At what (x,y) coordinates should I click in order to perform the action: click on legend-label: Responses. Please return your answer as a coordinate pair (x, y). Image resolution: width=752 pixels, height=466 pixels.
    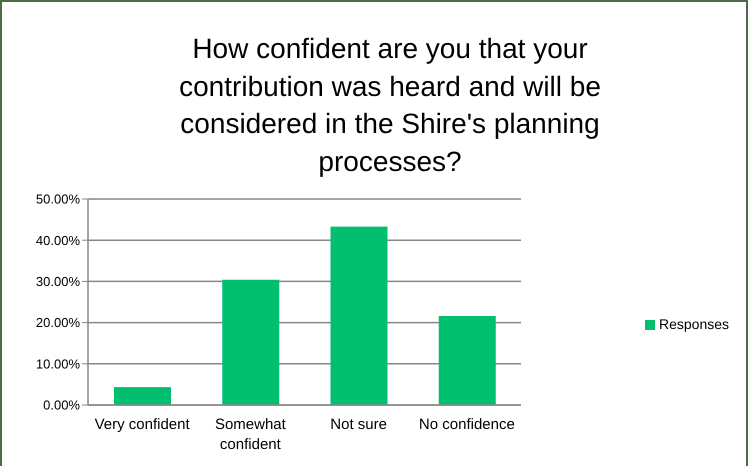
    Looking at the image, I should click on (694, 324).